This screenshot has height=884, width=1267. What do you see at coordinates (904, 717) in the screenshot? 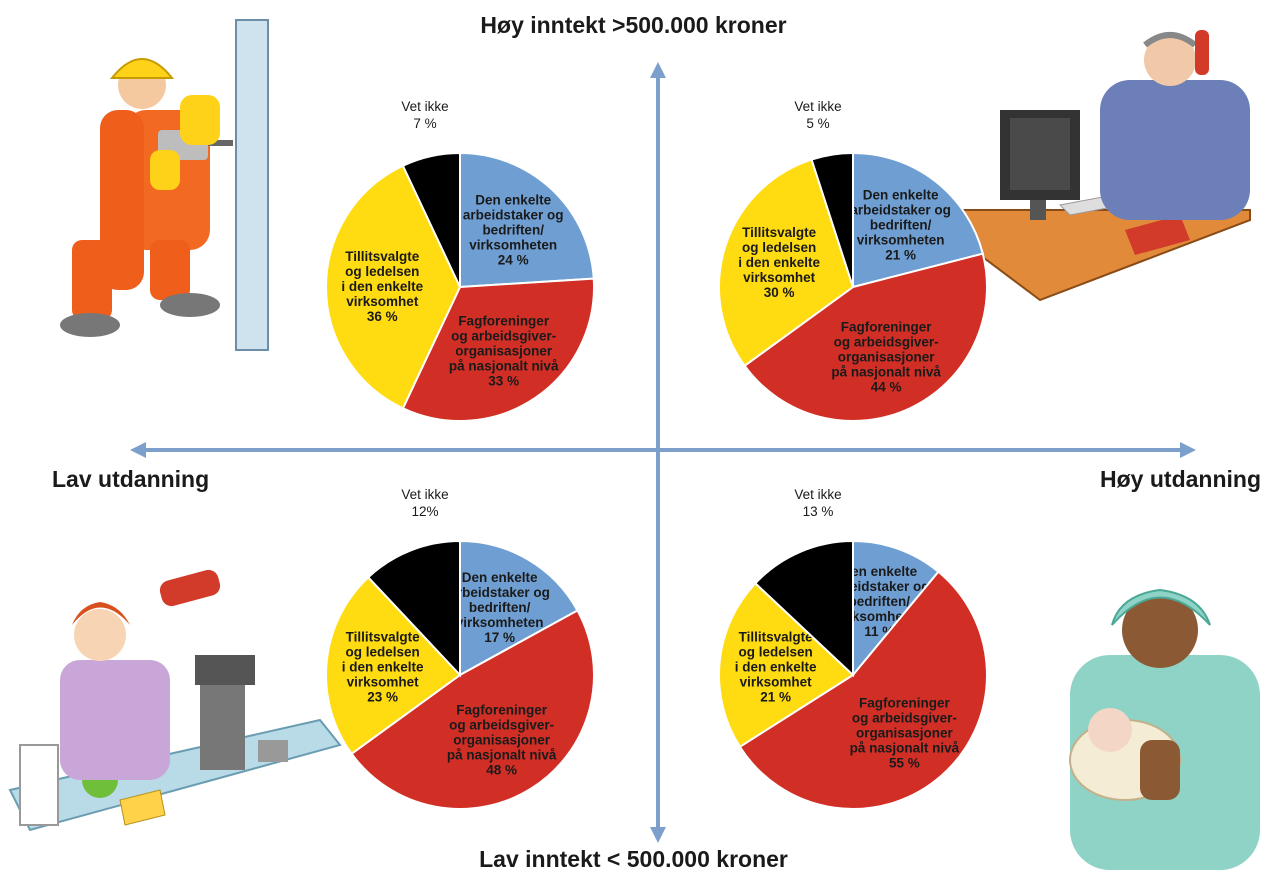
I see `pie-4-label-national-line-2: og arbeidsgiver-` at bounding box center [904, 717].